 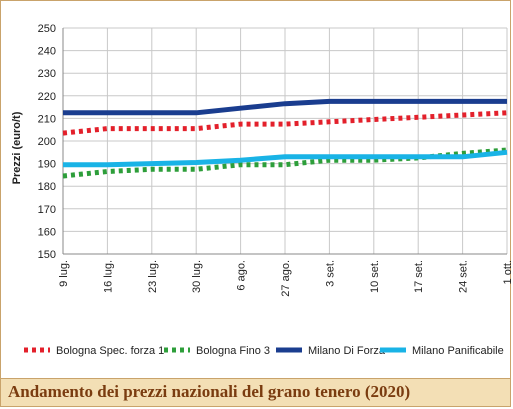 What do you see at coordinates (64, 273) in the screenshot?
I see `x-tick-label: 9 lug.` at bounding box center [64, 273].